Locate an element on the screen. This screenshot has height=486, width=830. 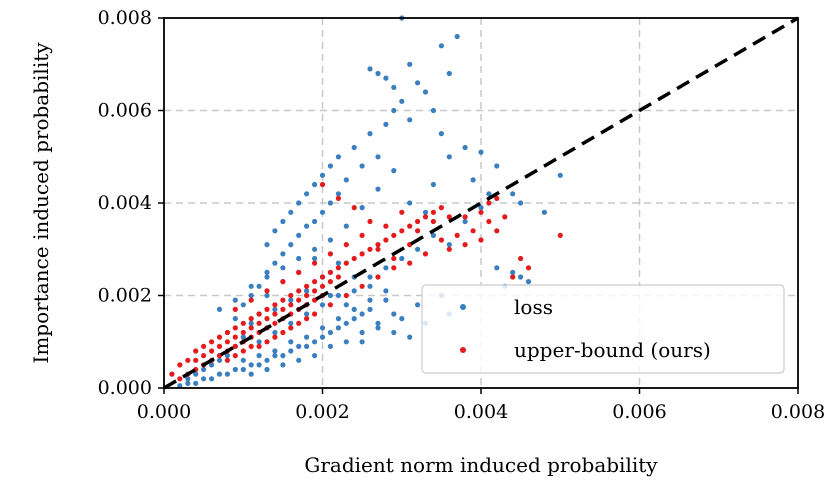
x-tick-label: 0.002 is located at coordinates (322, 412).